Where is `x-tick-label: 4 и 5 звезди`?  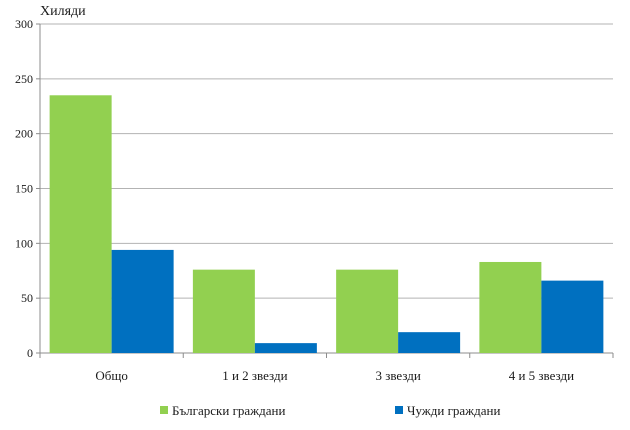 x-tick-label: 4 и 5 звезди is located at coordinates (541, 375).